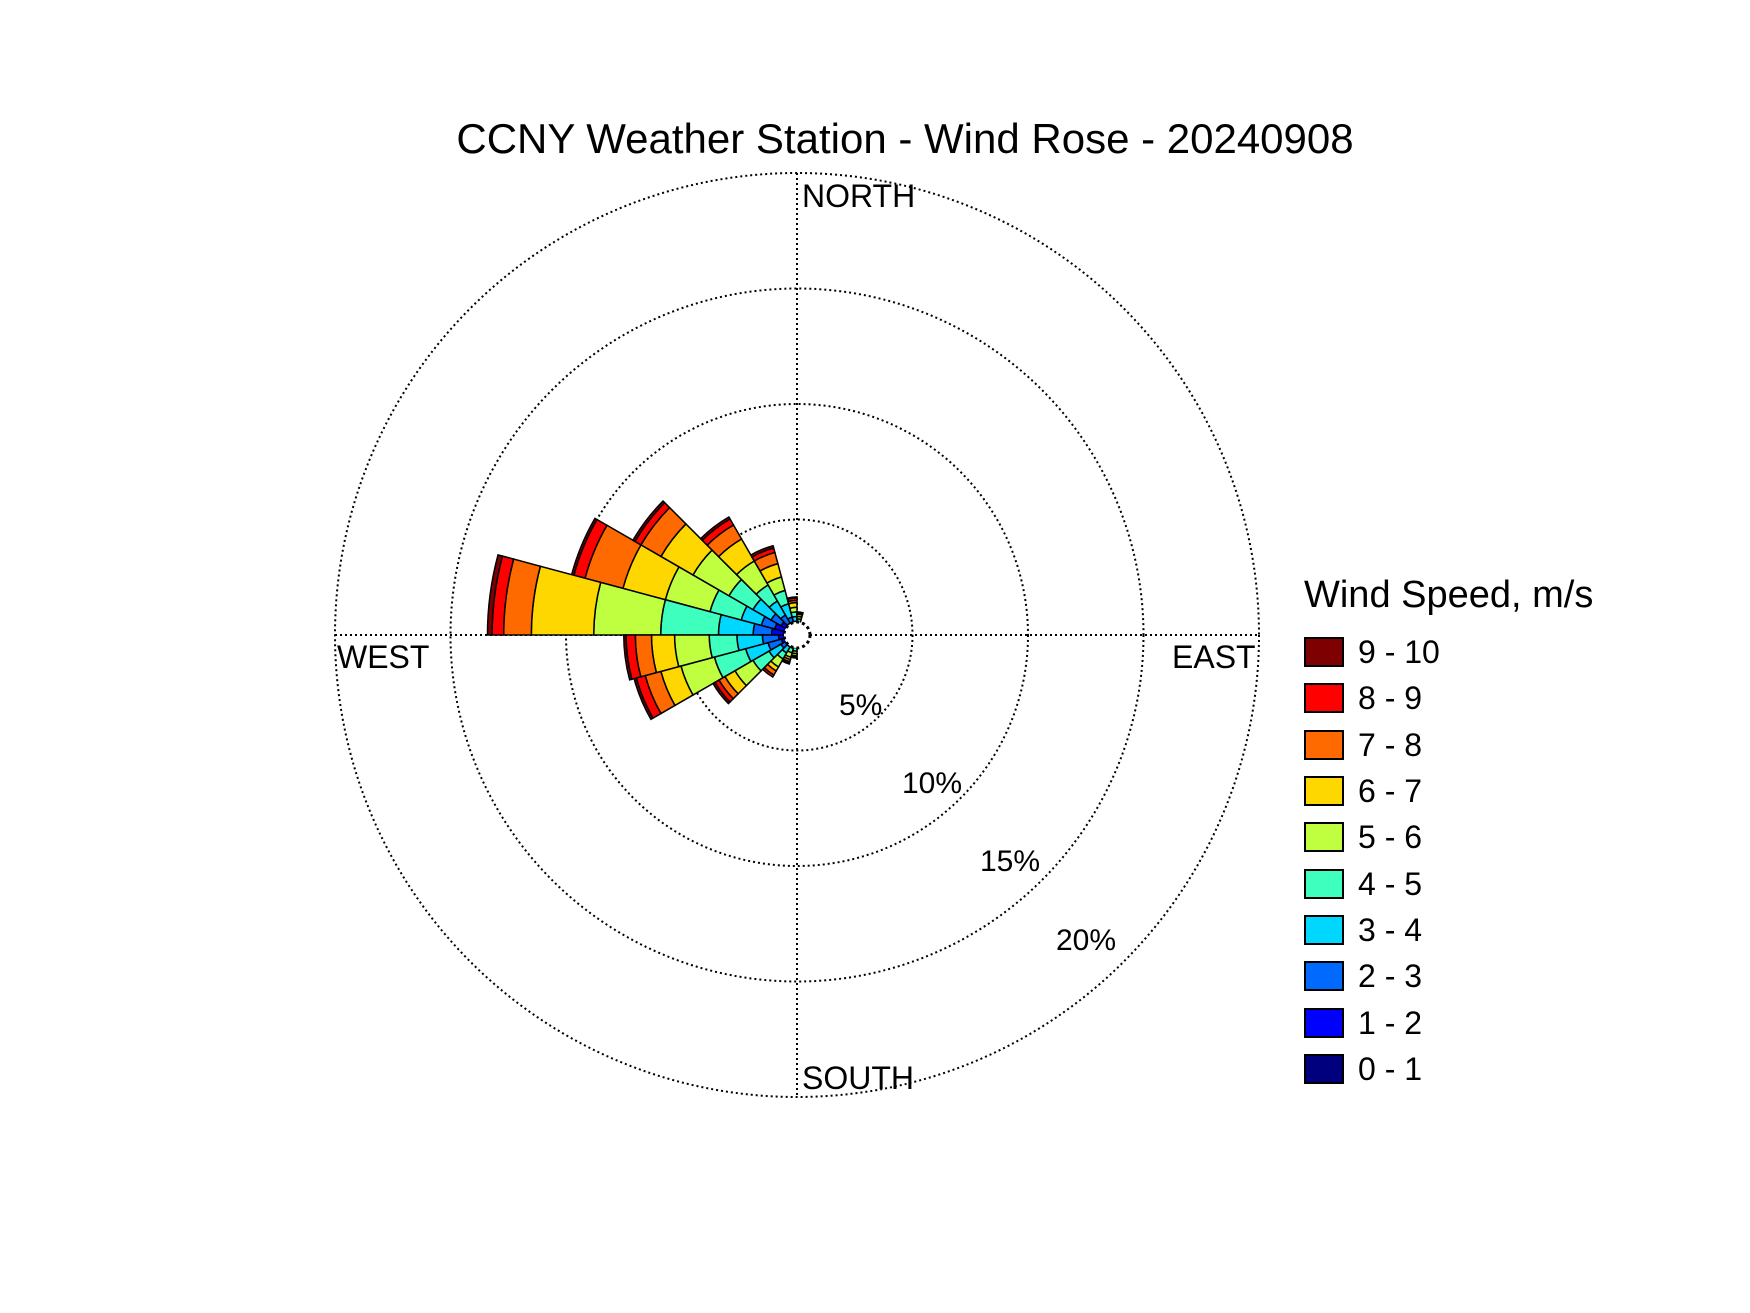 The width and height of the screenshot is (1750, 1313). Describe the element at coordinates (1390, 698) in the screenshot. I see `legend-label: 8 - 9` at that location.